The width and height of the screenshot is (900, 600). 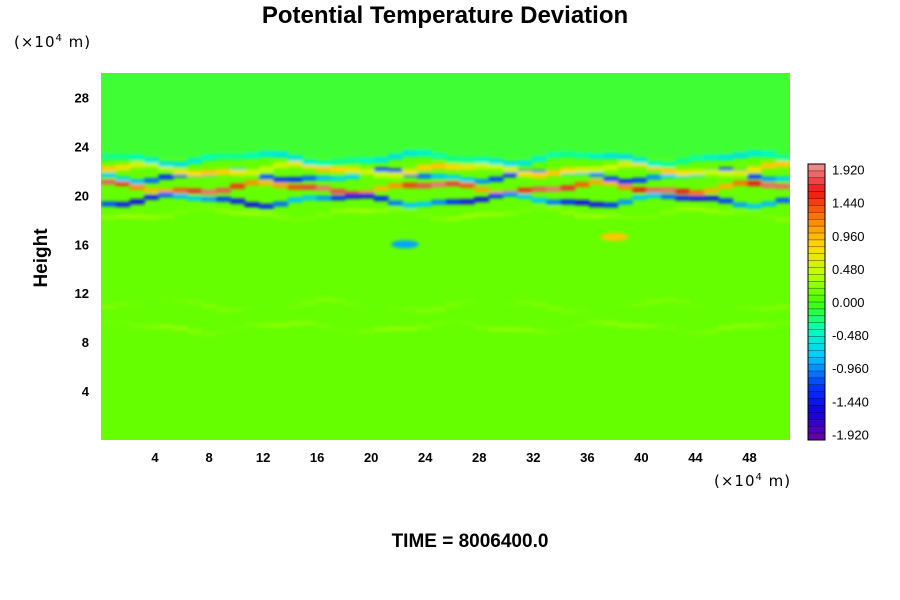 What do you see at coordinates (641, 457) in the screenshot?
I see `x-tick-label: 40` at bounding box center [641, 457].